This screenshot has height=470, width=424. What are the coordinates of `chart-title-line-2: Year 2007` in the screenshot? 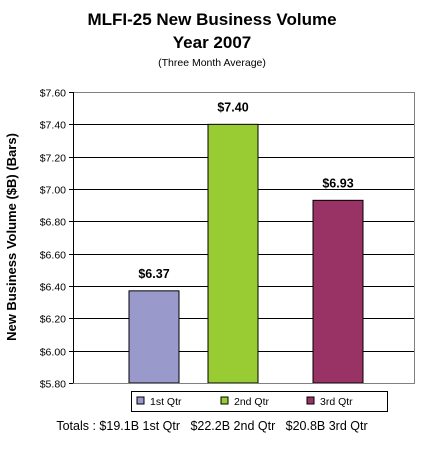 It's located at (212, 42).